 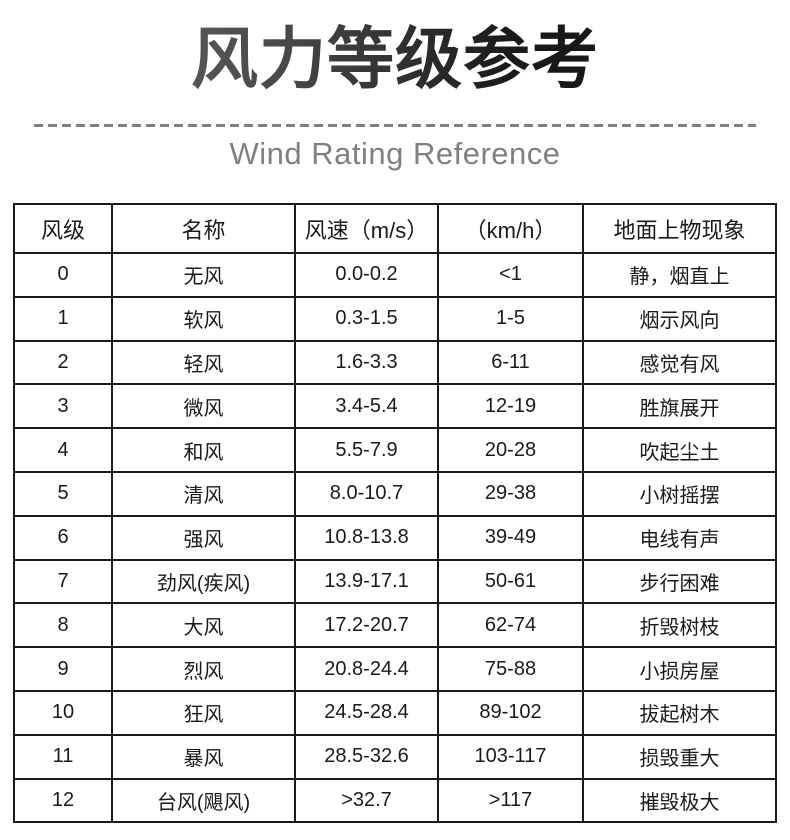 What do you see at coordinates (510, 229) in the screenshot?
I see `column-header: （km/h）` at bounding box center [510, 229].